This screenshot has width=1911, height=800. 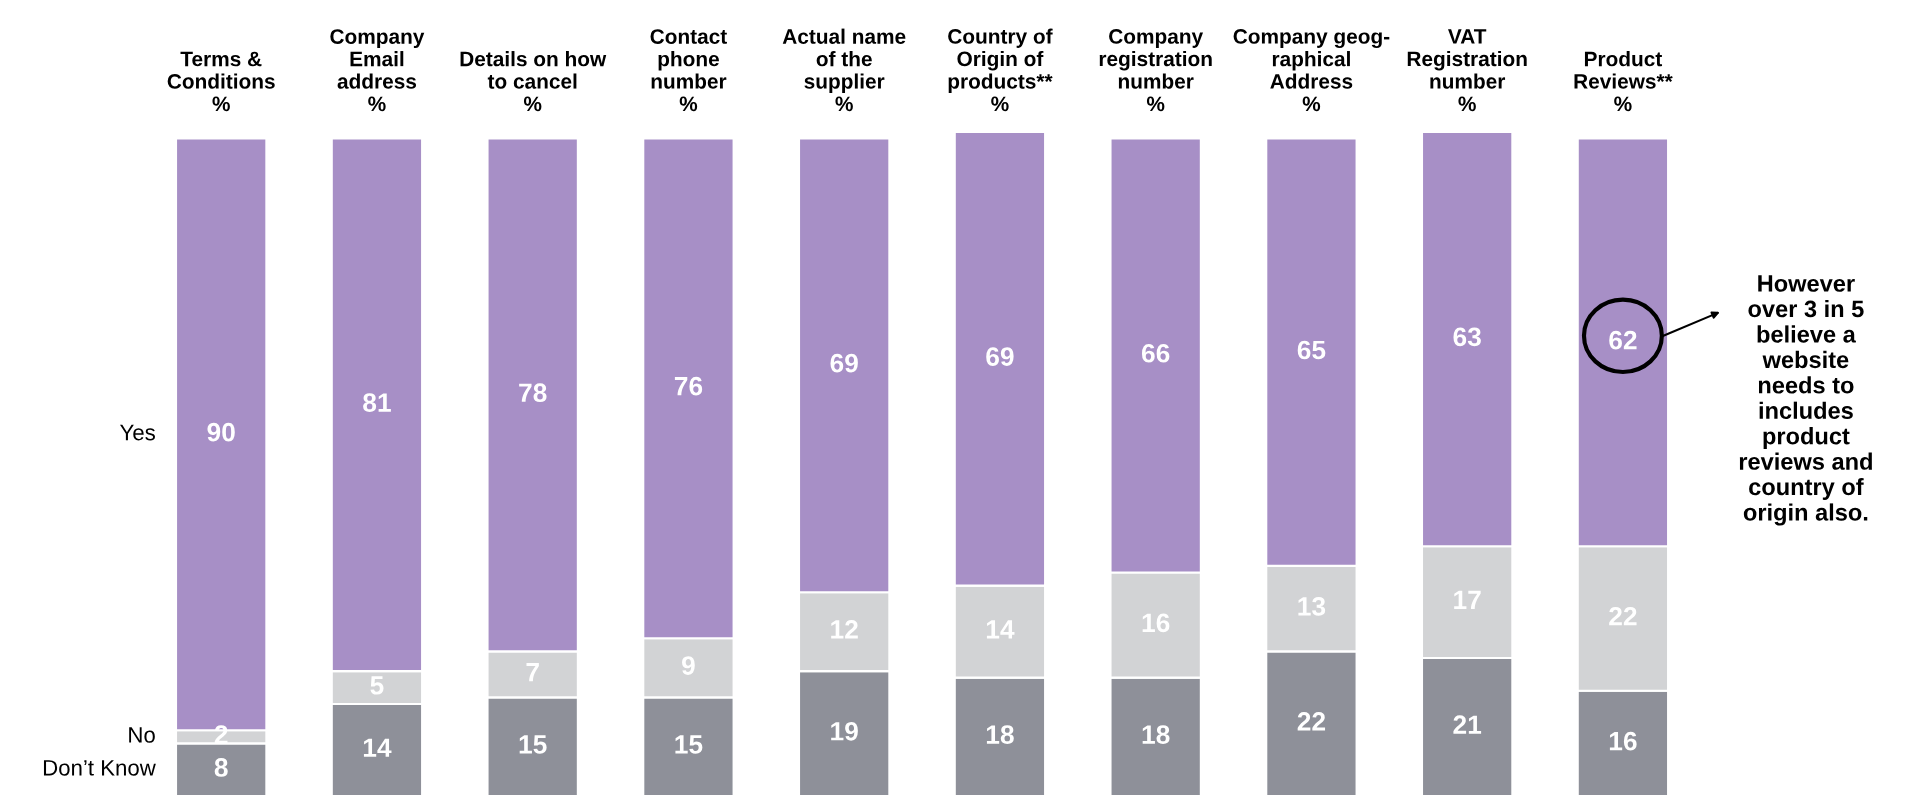 I want to click on x-tick-label: Details on how to cancel %, so click(x=533, y=81).